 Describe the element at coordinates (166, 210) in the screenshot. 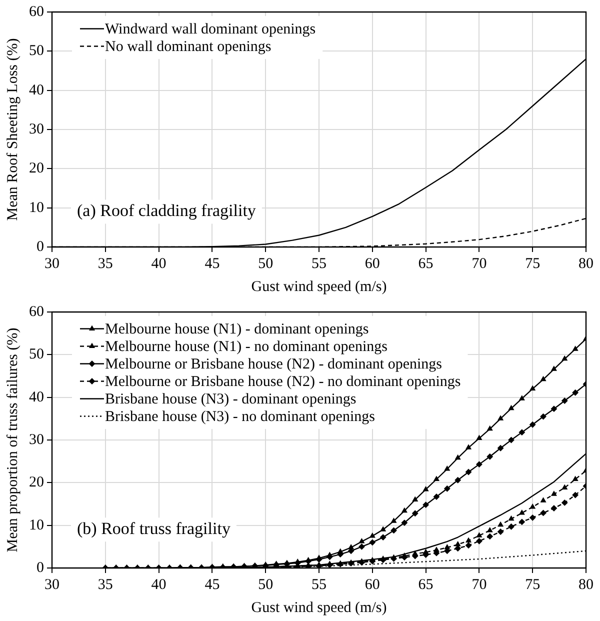

I see `annotation: (a) Roof cladding fragility` at that location.